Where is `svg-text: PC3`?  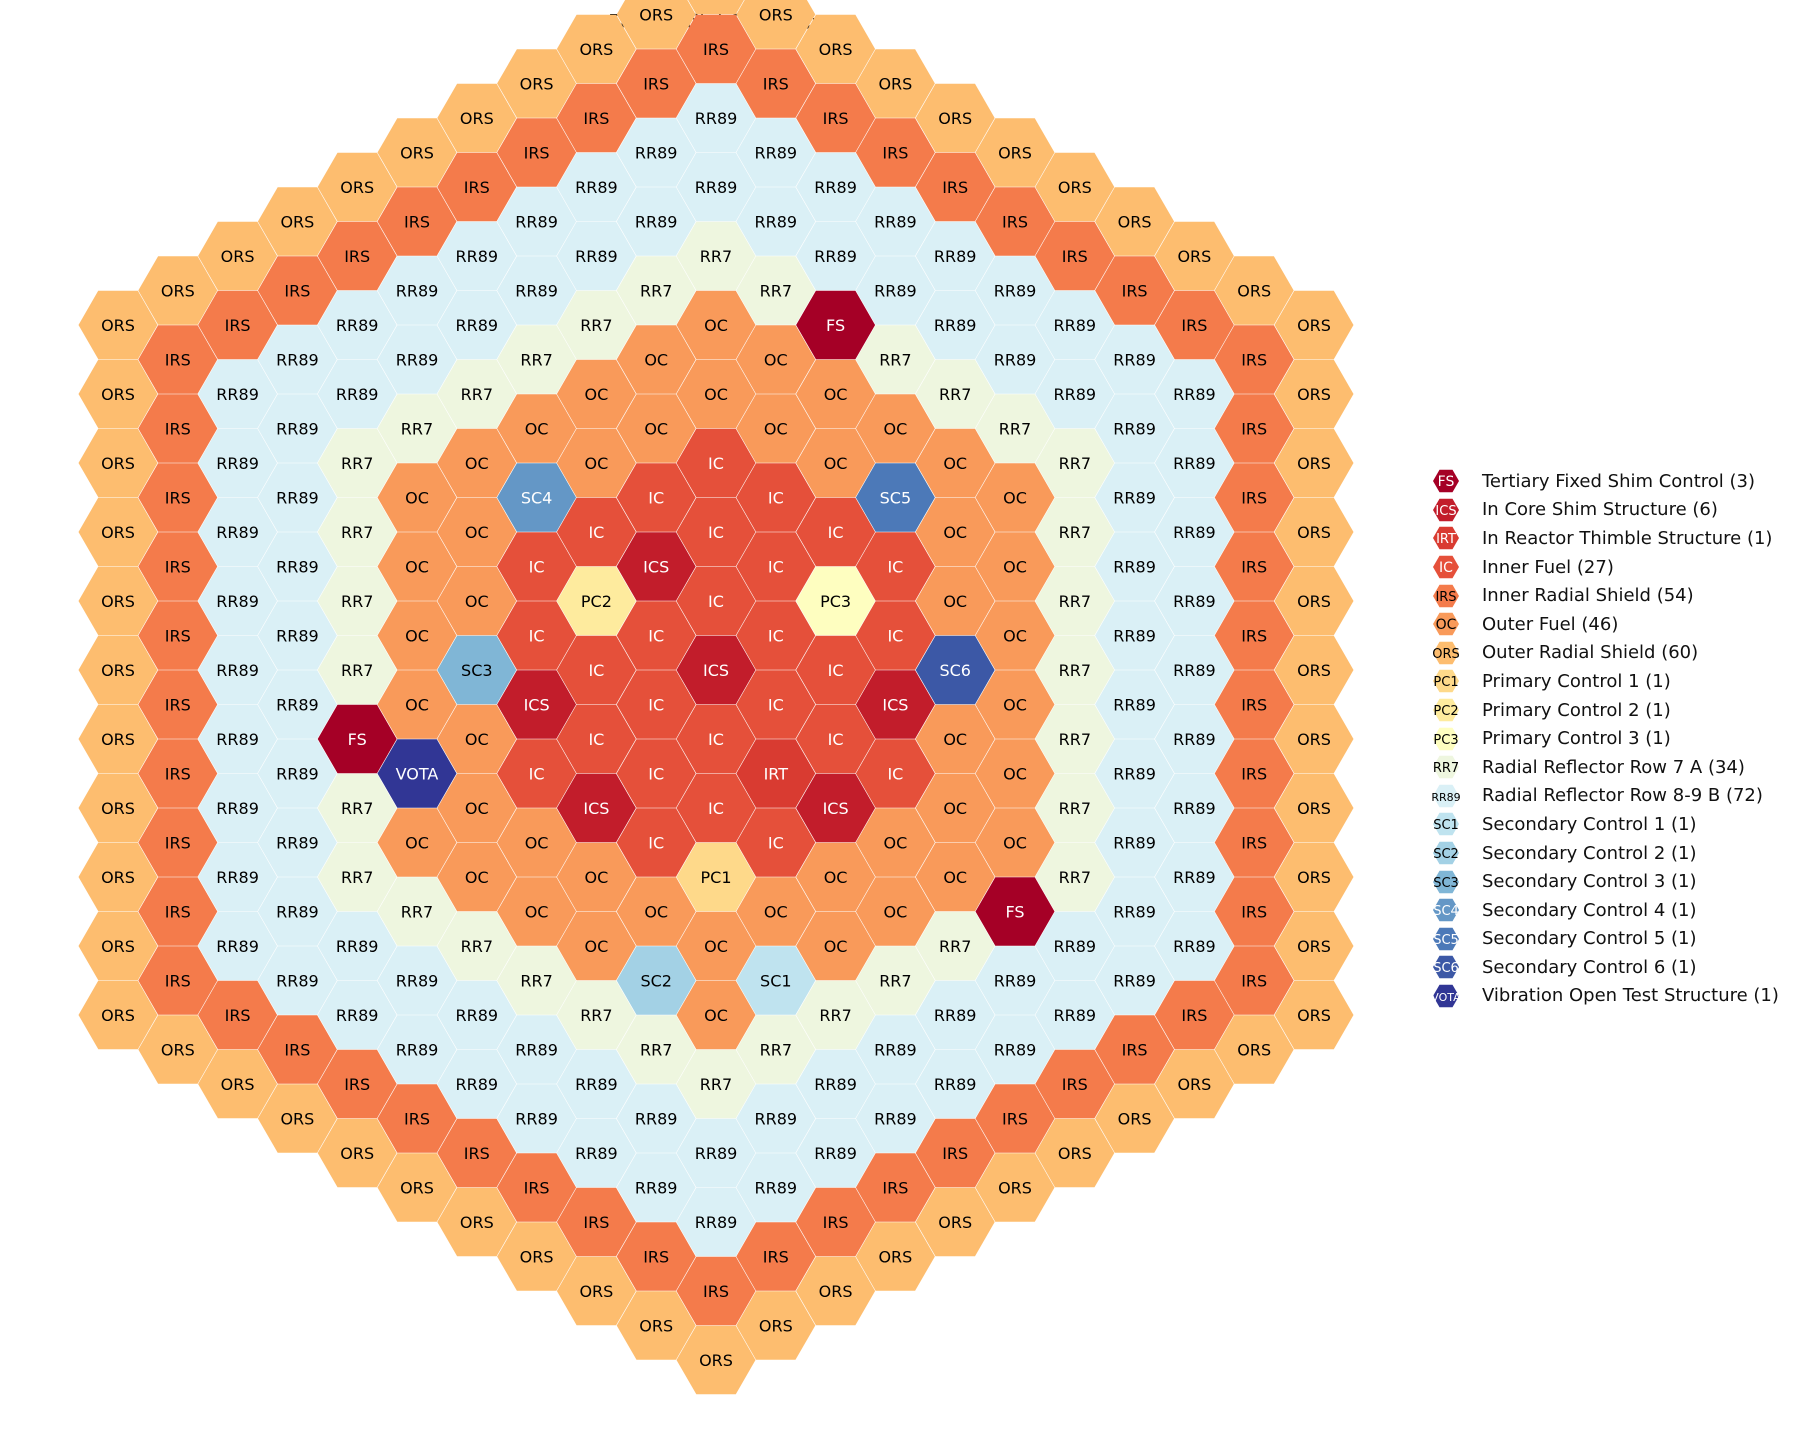 svg-text: PC3 is located at coordinates (1445, 740).